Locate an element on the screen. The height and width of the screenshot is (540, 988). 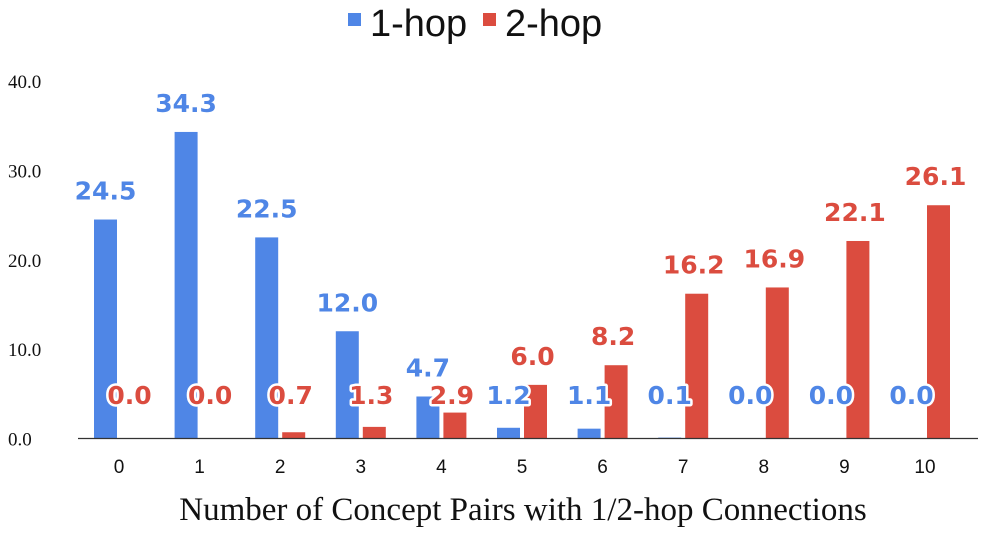
data-label-1hop: 12.0 is located at coordinates (347, 302).